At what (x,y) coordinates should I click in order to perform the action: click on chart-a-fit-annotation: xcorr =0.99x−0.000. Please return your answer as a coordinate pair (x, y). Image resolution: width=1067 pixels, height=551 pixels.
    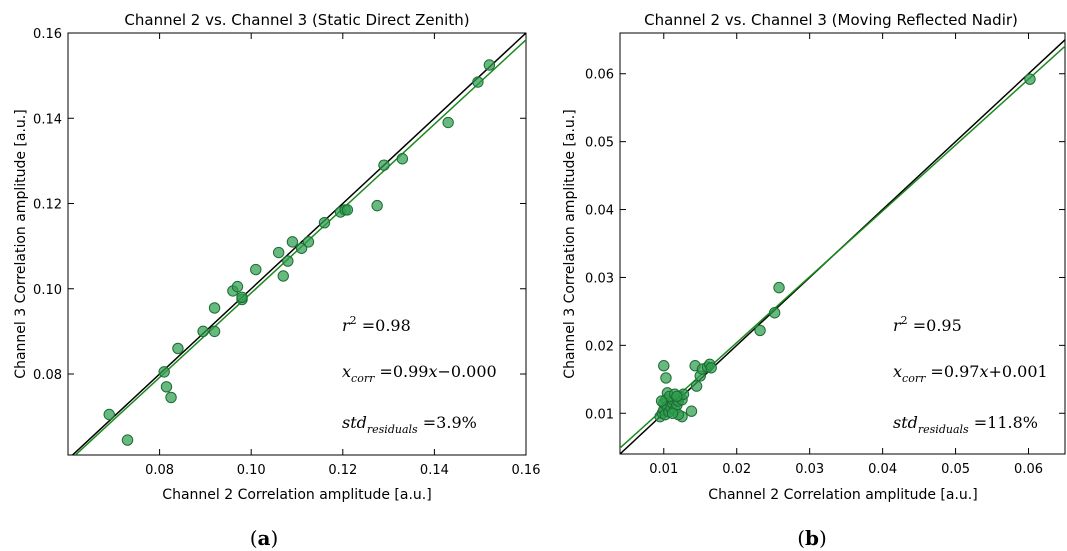
    Looking at the image, I should click on (419, 373).